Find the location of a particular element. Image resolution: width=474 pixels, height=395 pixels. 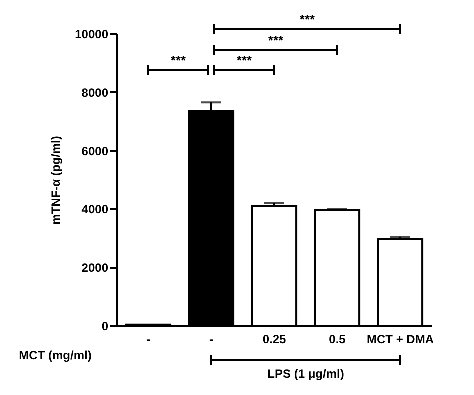

x-tick-label: 0.5 is located at coordinates (337, 339).